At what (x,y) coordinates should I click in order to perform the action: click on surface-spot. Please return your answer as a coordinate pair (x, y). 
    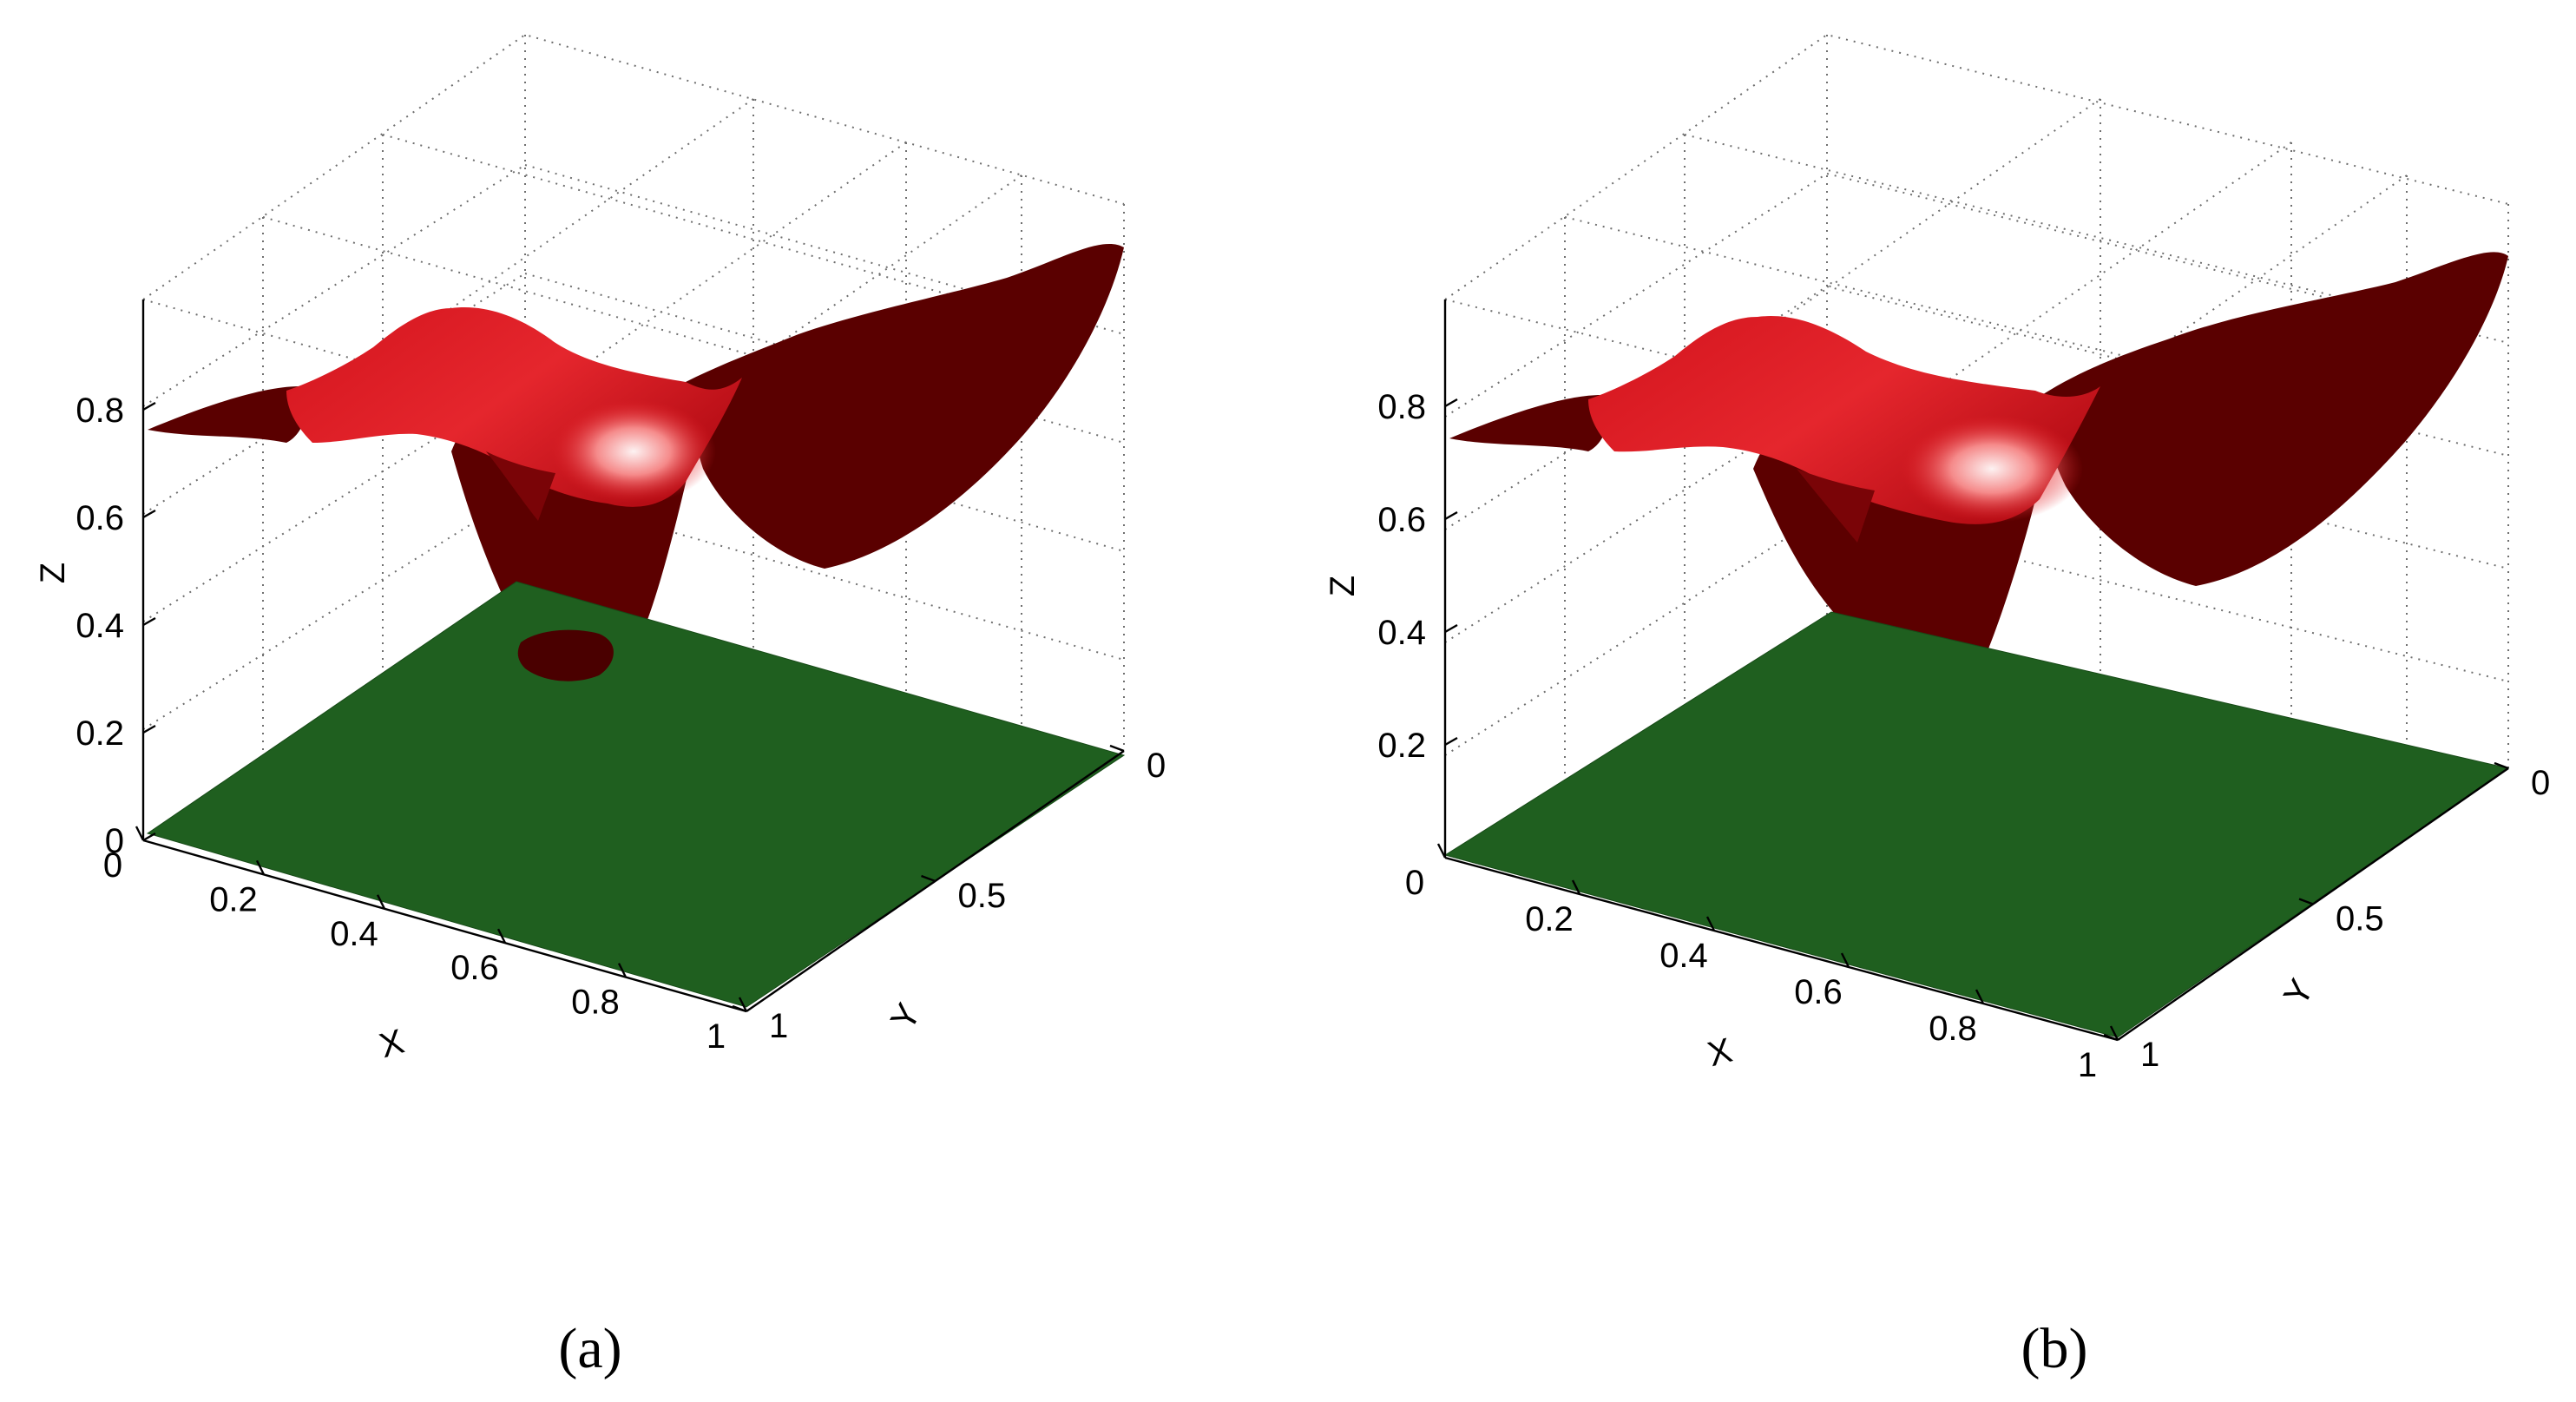
    Looking at the image, I should click on (565, 655).